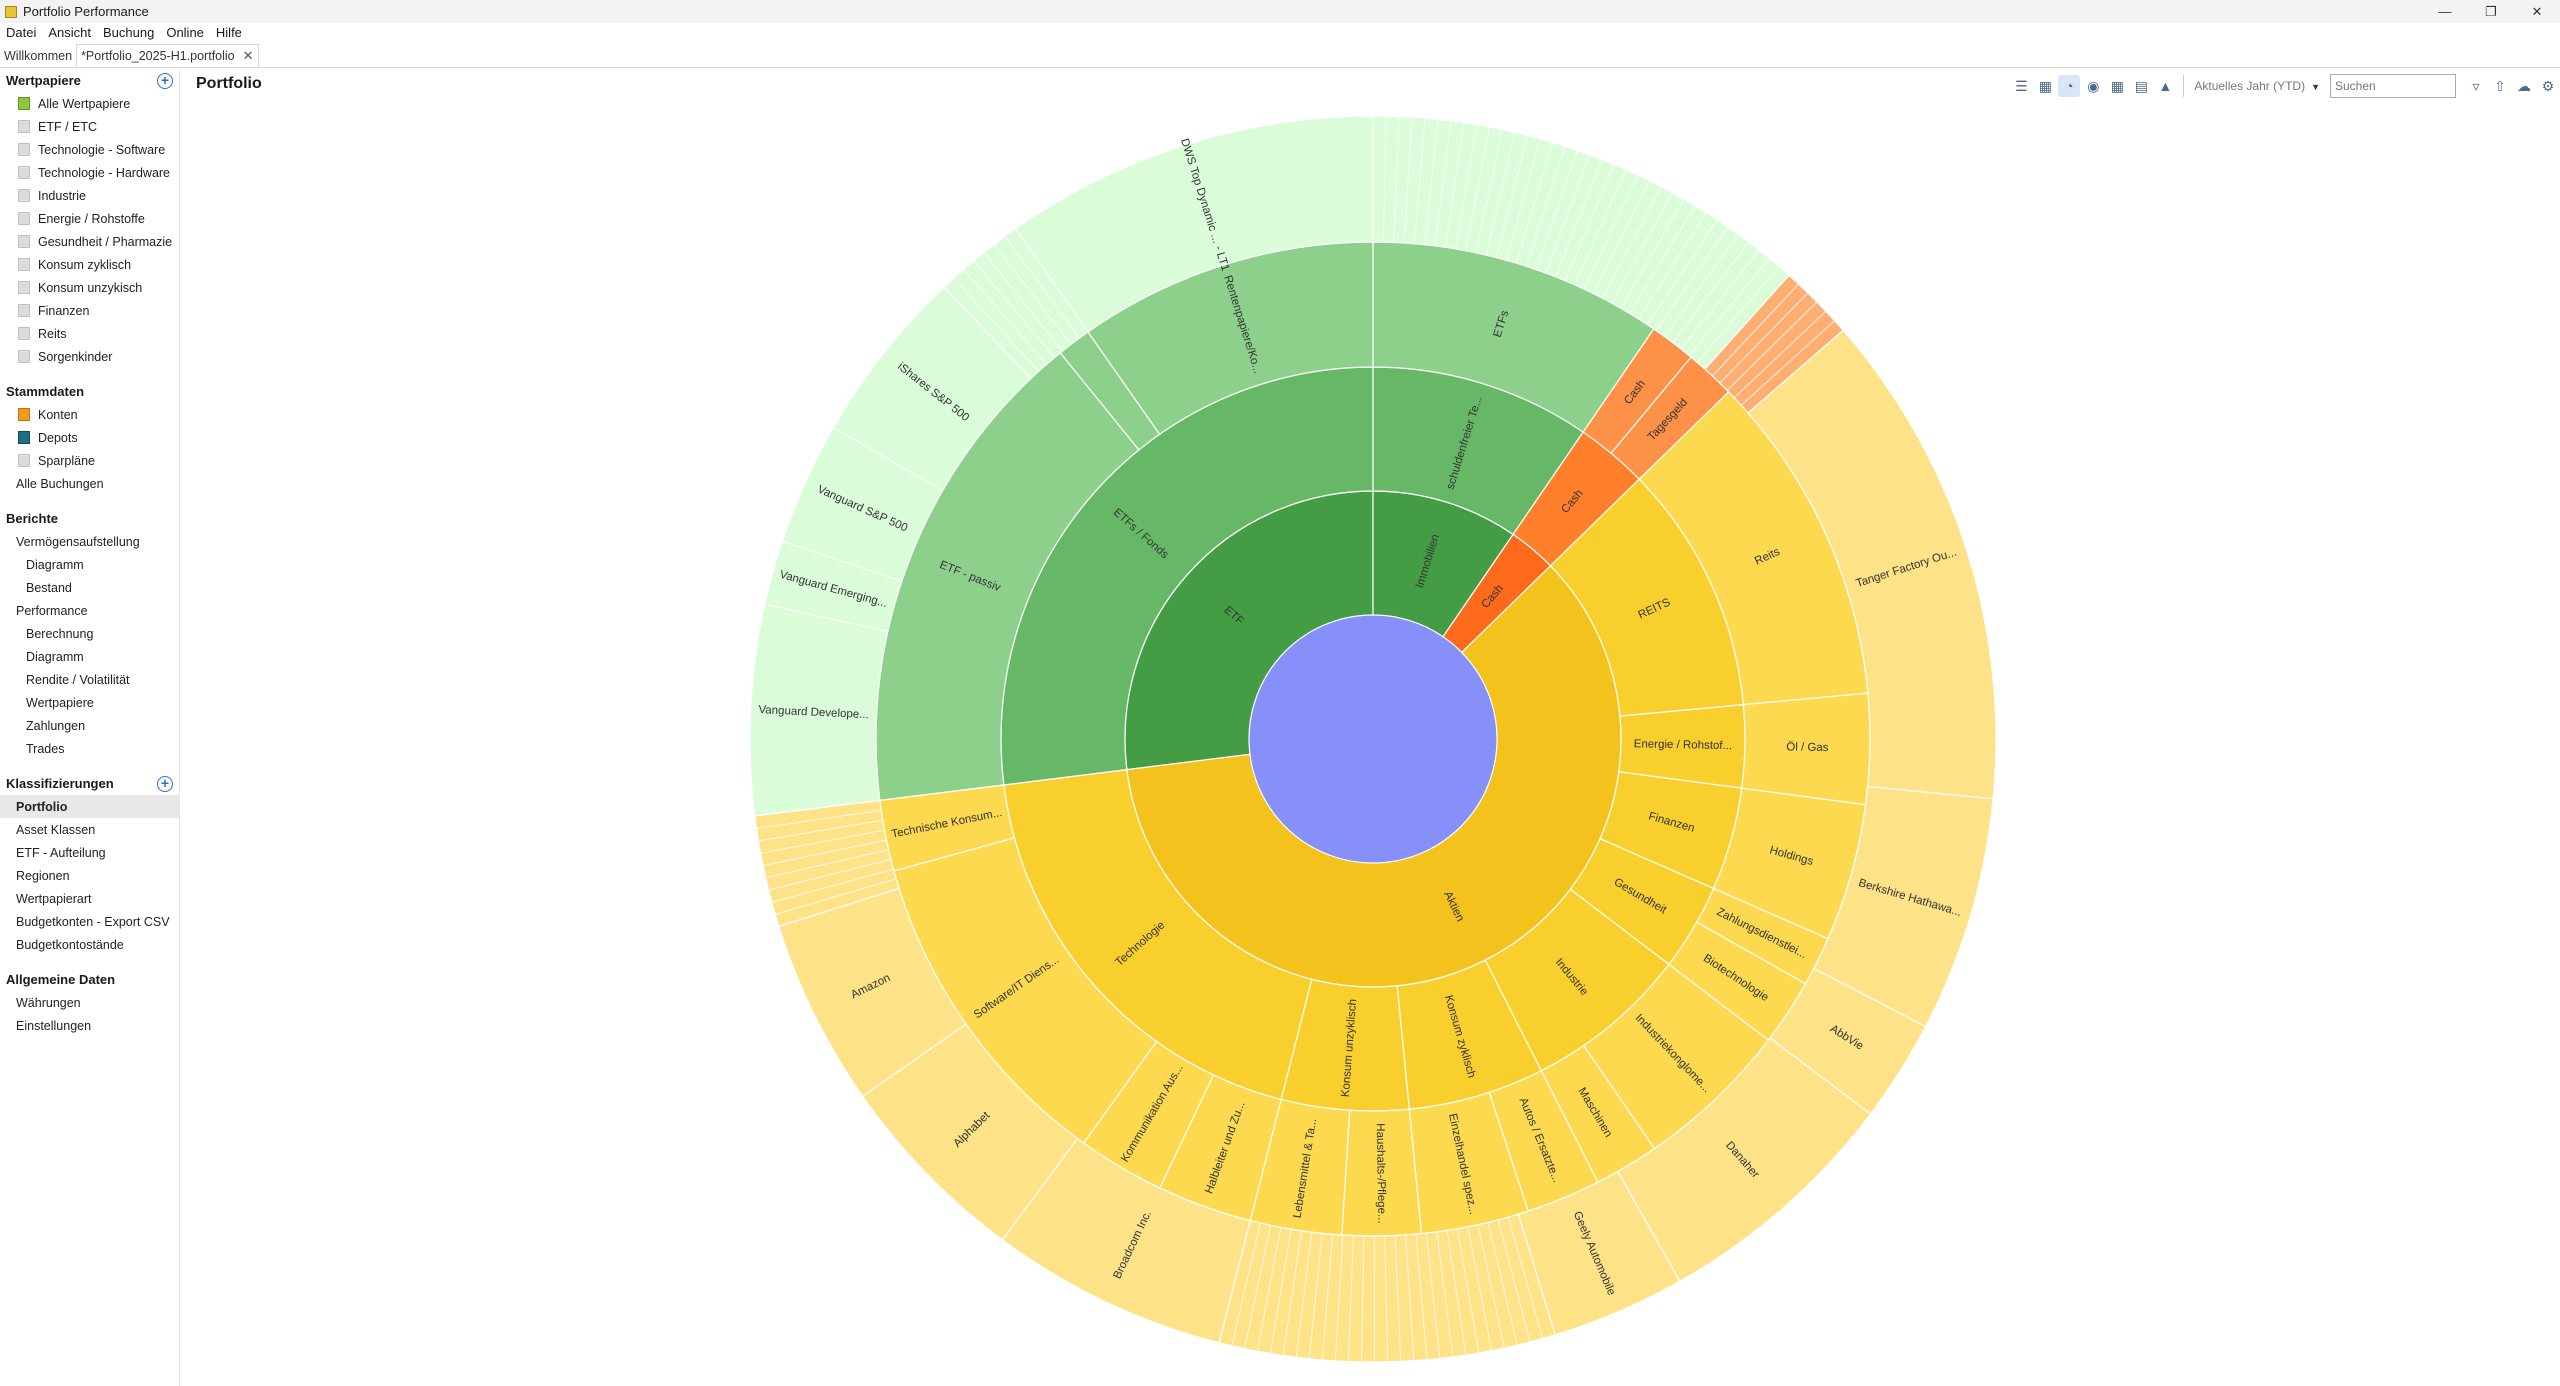 The image size is (2560, 1386). Describe the element at coordinates (78, 541) in the screenshot. I see `sidebar-item-label: Vermögensaufstellung` at that location.